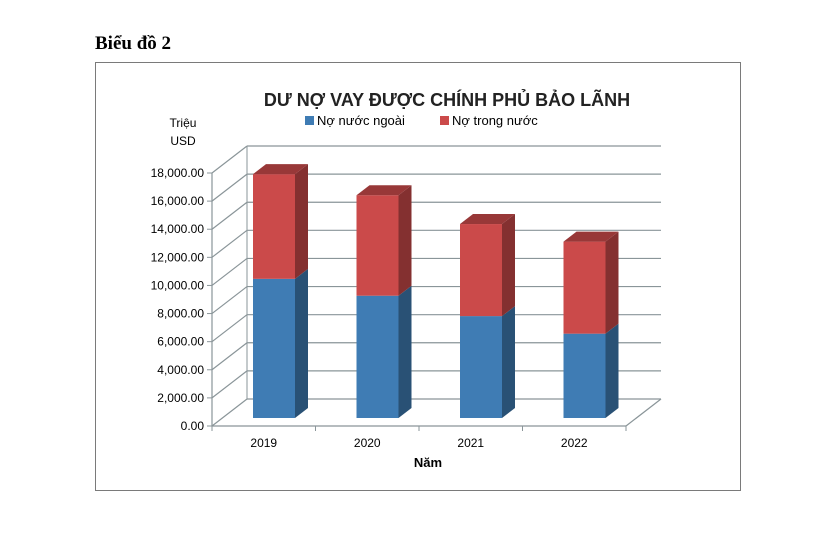 This screenshot has width=837, height=535. What do you see at coordinates (180, 370) in the screenshot?
I see `y-tick-label: 4,000.00` at bounding box center [180, 370].